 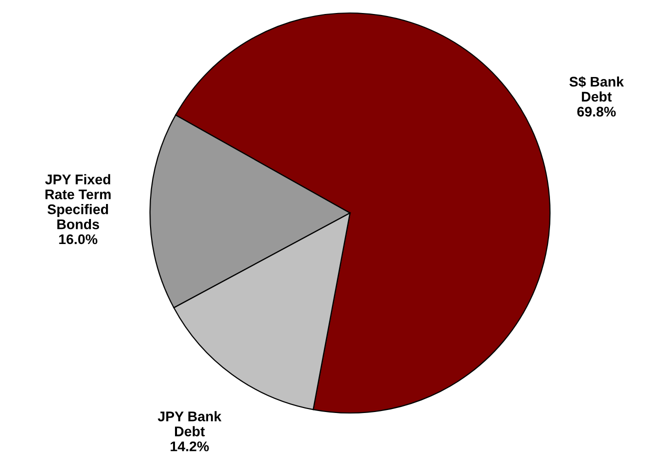 I want to click on slice-label: JPY Fixed Rate Term Specified Bonds, so click(x=78, y=202).